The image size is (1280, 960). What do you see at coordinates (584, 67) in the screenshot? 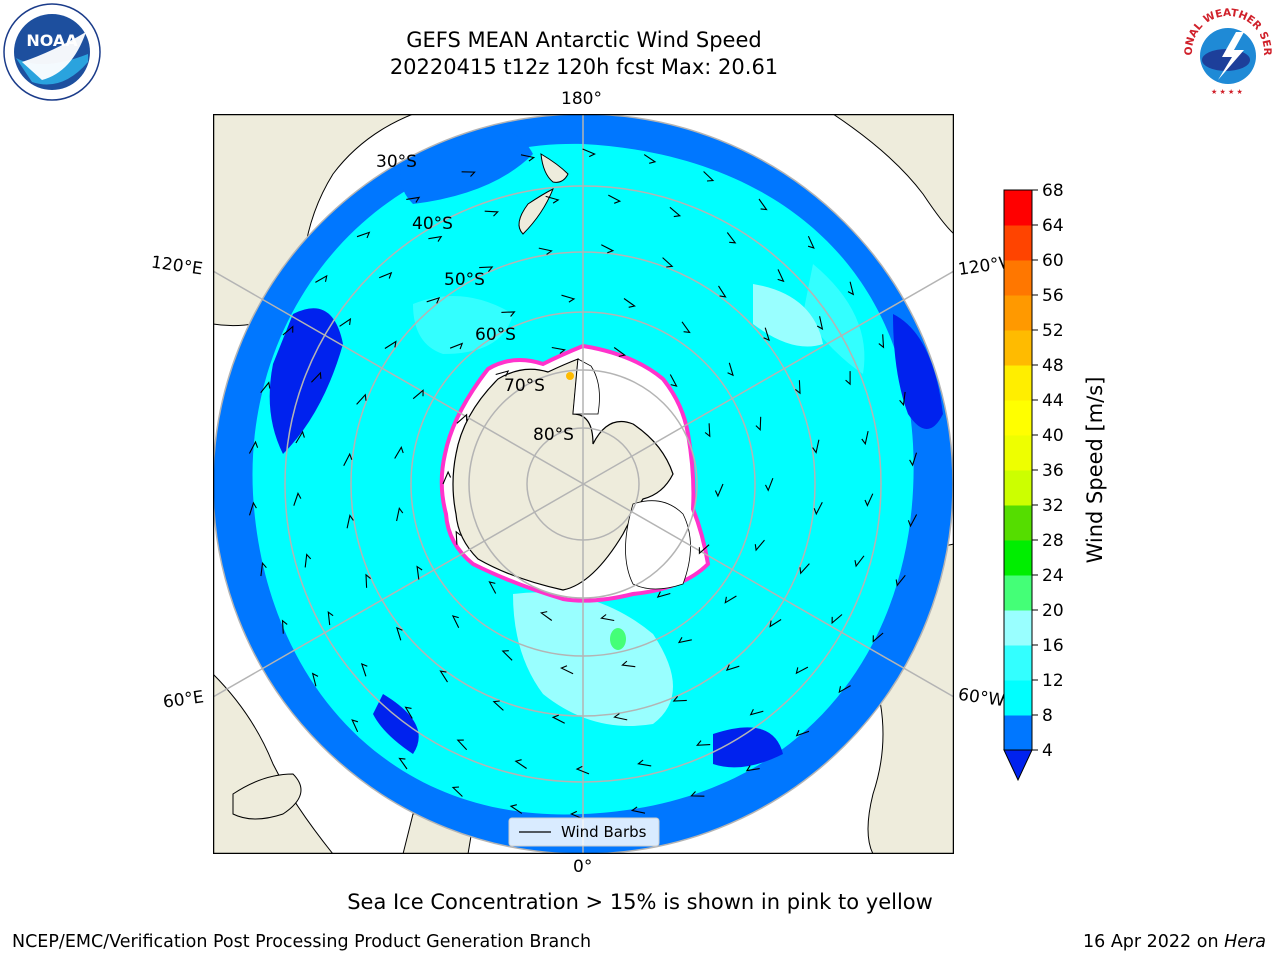
I see `chart-subtitle: 20220415 t12z 120h fcst Max: 20.61` at bounding box center [584, 67].